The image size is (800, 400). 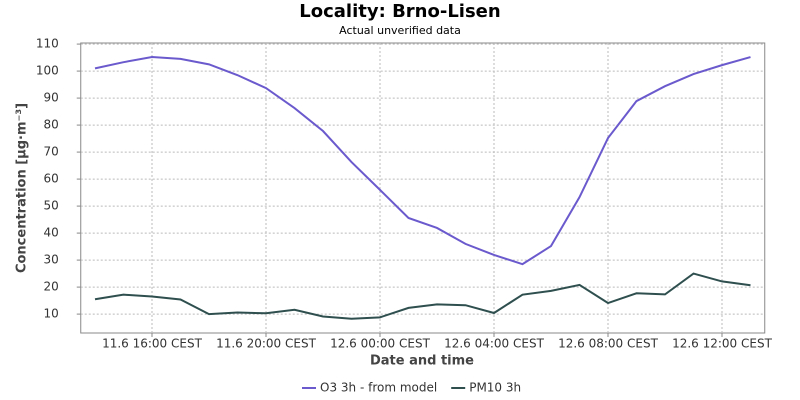 I want to click on y-tick-label: 110, so click(x=47, y=44).